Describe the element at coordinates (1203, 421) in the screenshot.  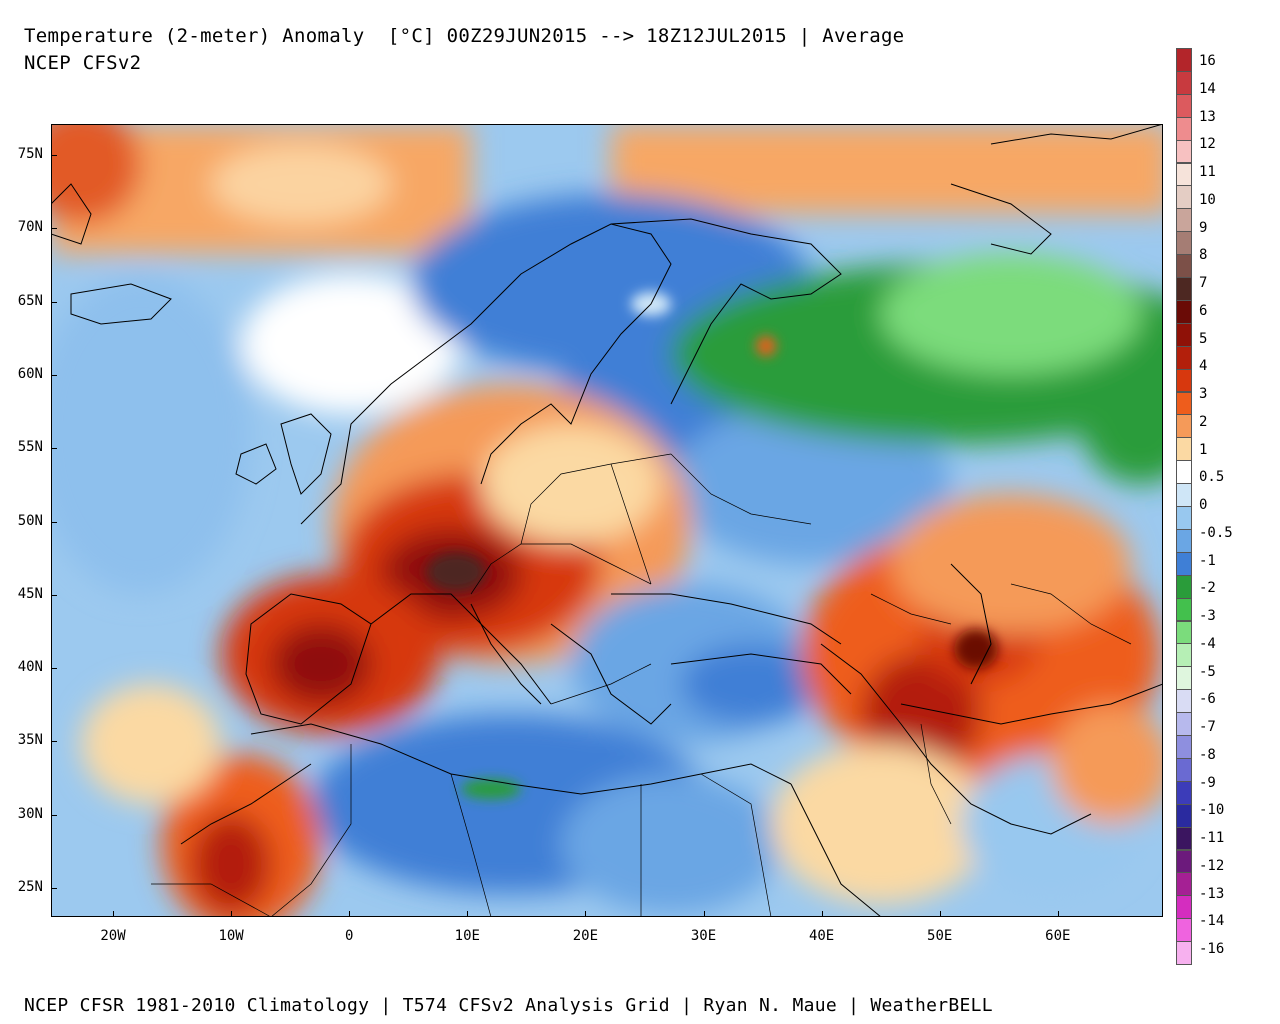
I see `color-scale-label: 2` at that location.